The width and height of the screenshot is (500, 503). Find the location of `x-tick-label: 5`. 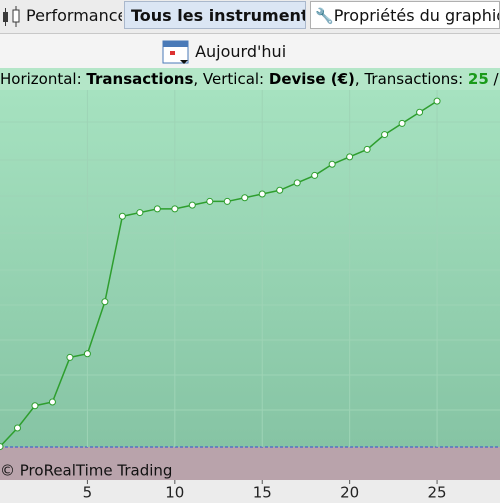

x-tick-label: 5 is located at coordinates (88, 493).